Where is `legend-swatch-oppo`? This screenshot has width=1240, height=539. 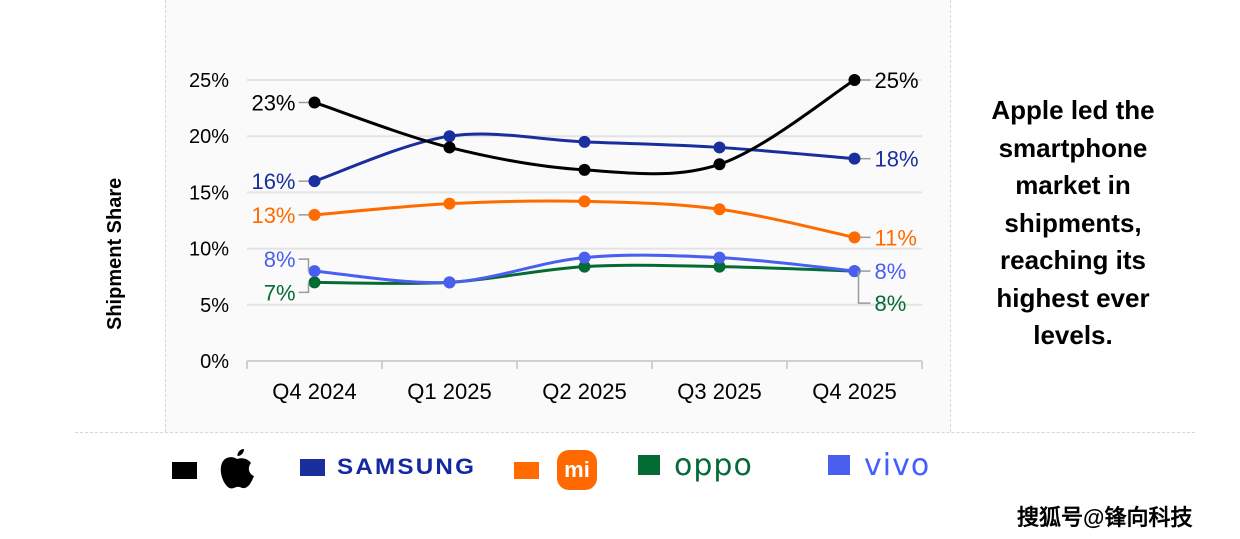 legend-swatch-oppo is located at coordinates (649, 465).